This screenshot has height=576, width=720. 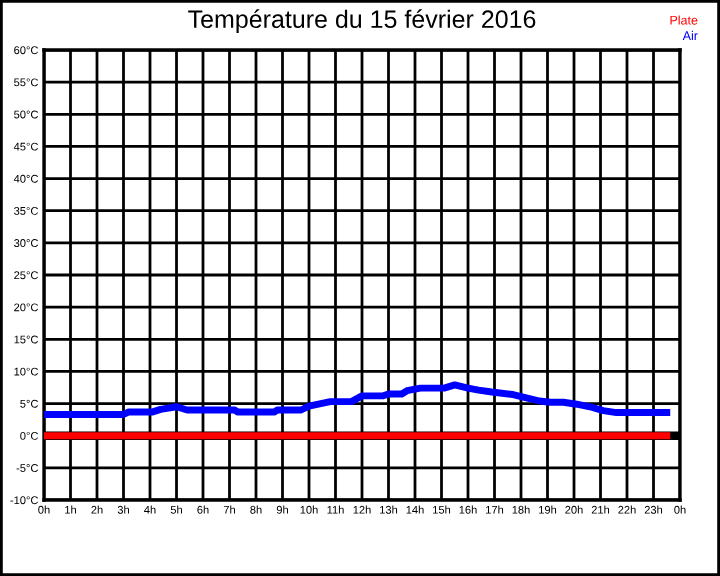 What do you see at coordinates (357, 399) in the screenshot?
I see `line-series` at bounding box center [357, 399].